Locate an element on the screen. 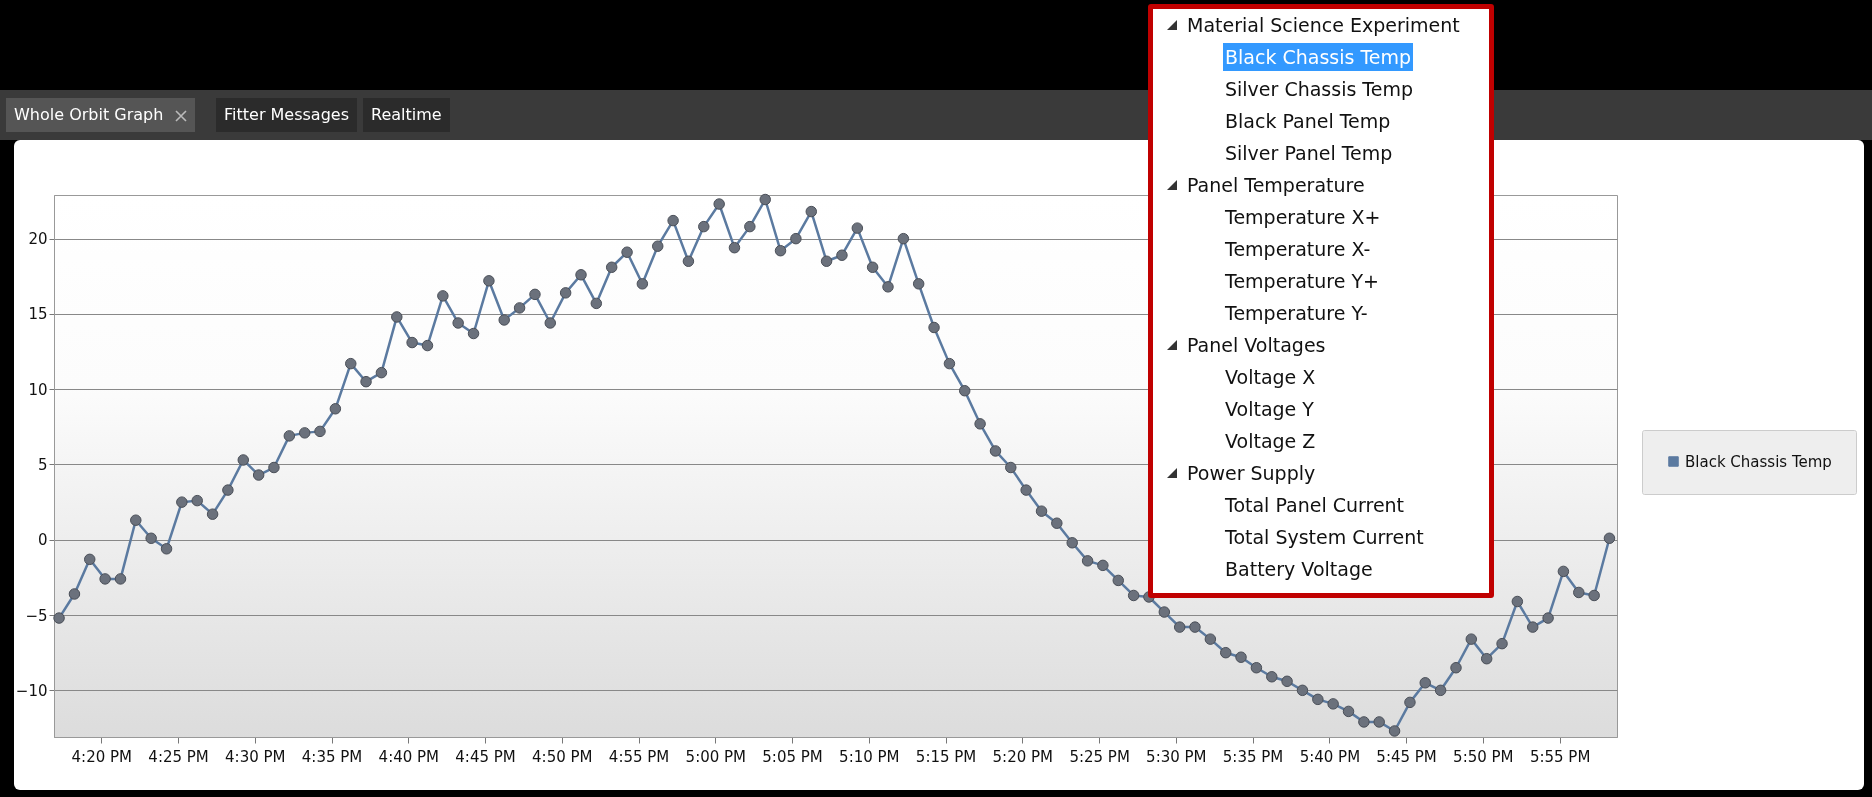 The width and height of the screenshot is (1872, 797). annotation: Temperature Y+ is located at coordinates (1302, 281).